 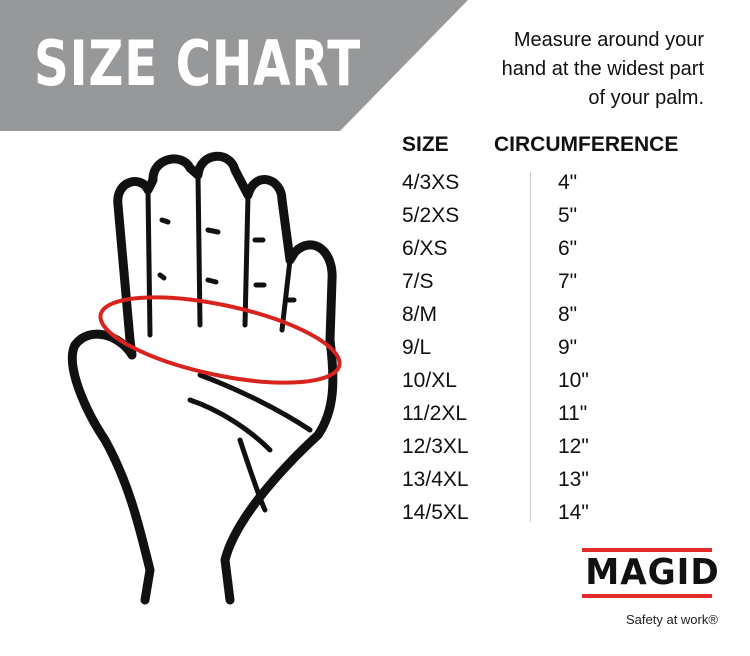 I want to click on size-cell: 14/5XL, so click(x=435, y=512).